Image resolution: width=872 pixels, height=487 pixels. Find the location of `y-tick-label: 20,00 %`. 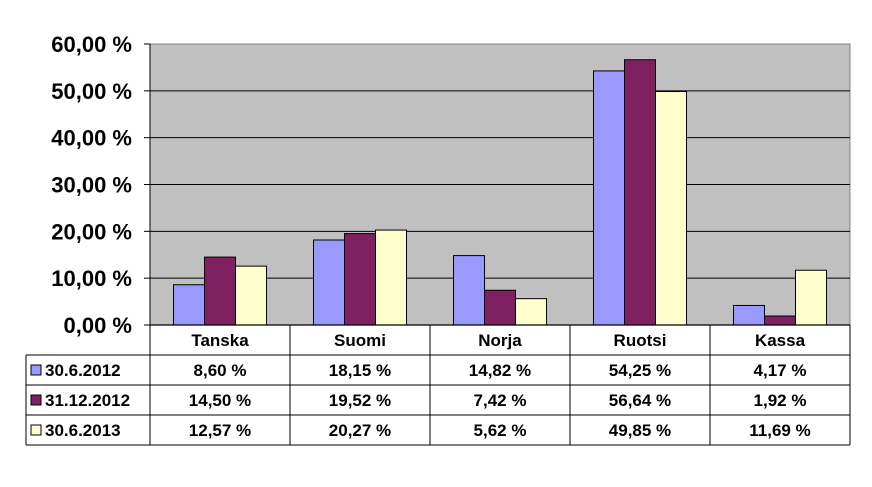

y-tick-label: 20,00 % is located at coordinates (91, 231).